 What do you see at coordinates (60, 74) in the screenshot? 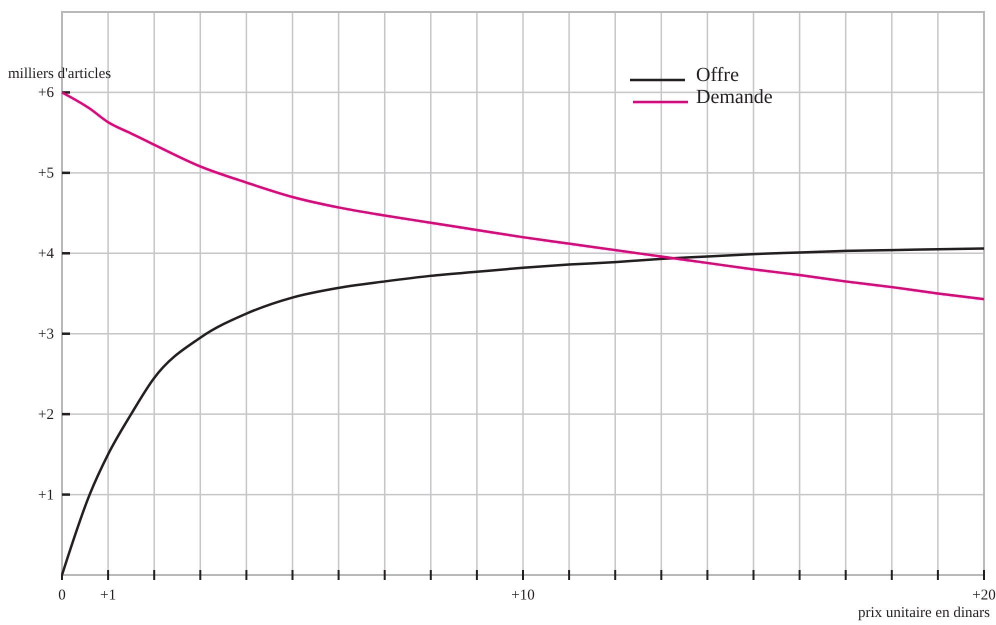
I see `y-axis-title: milliers d'articles` at bounding box center [60, 74].